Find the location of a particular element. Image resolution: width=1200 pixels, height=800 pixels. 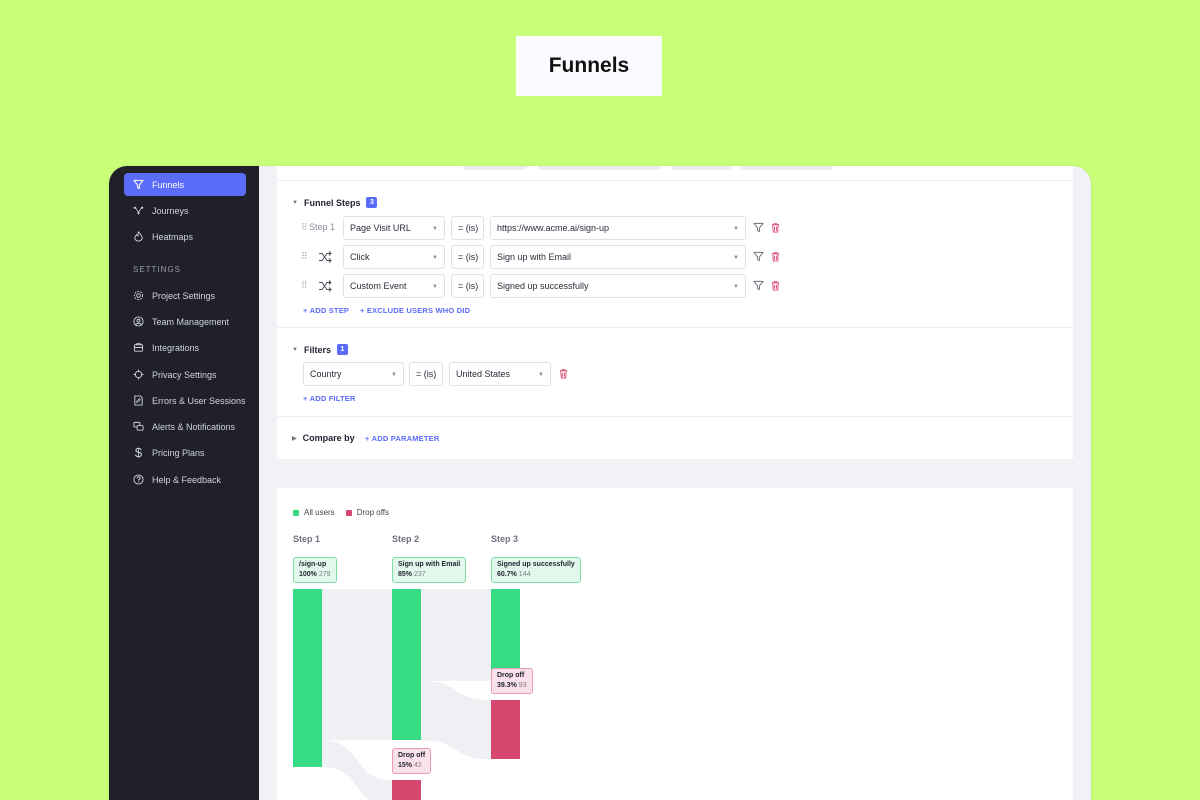

sidebar-item-errors-user-sessions: Errors & User Sessions is located at coordinates (185, 400).